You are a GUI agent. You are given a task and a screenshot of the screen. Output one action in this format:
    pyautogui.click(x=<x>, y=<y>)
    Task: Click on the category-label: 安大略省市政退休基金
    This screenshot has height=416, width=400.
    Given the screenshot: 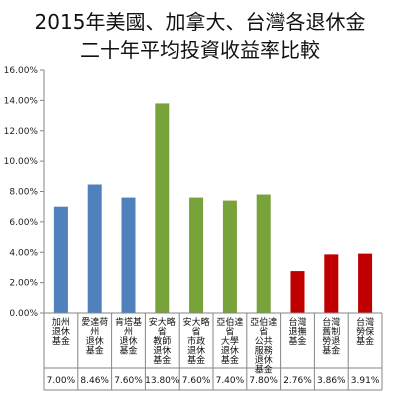 What is the action you would take?
    pyautogui.click(x=196, y=341)
    